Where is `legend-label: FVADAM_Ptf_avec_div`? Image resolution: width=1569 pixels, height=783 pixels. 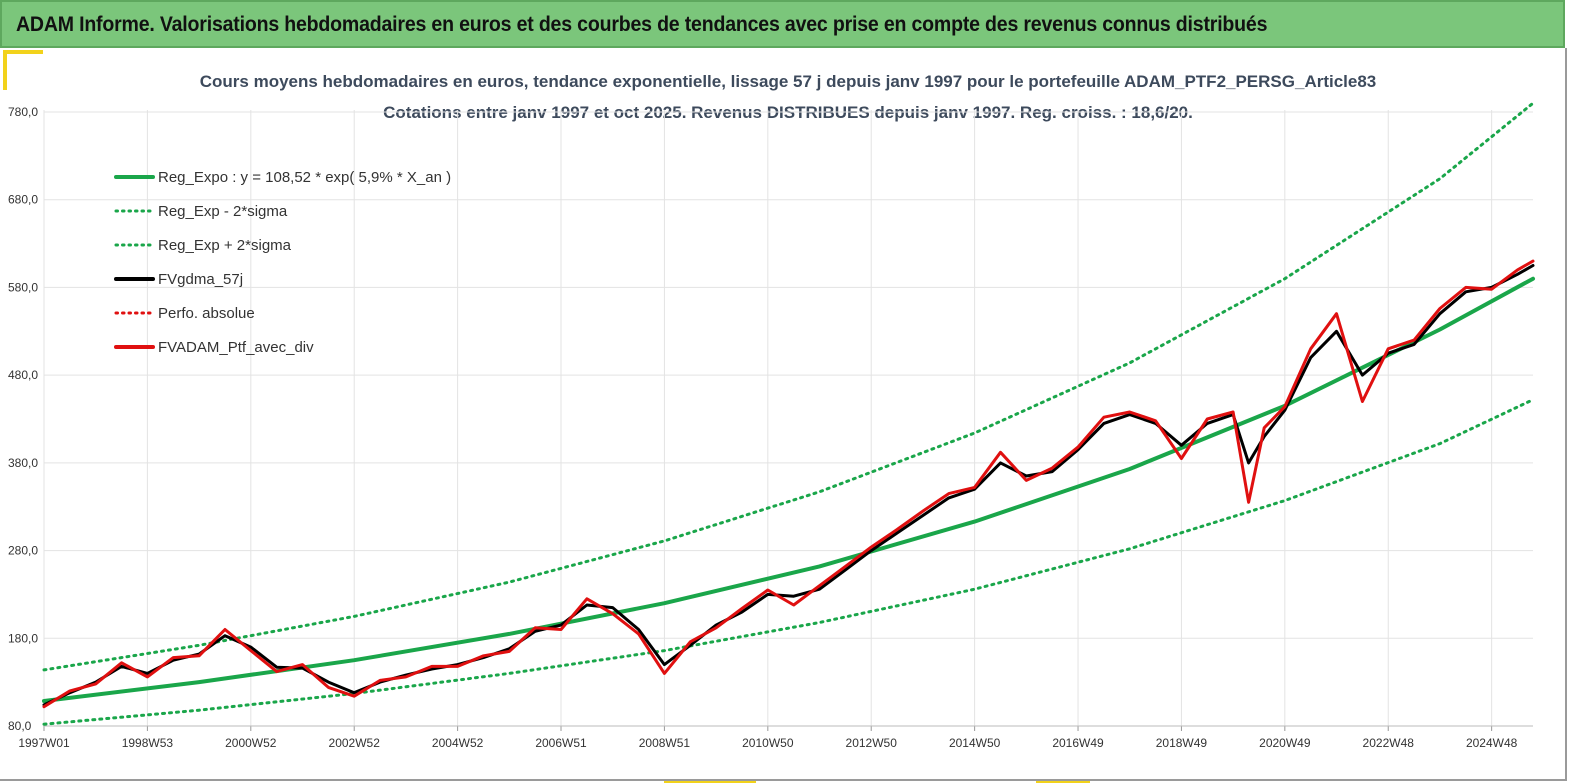
legend-label: FVADAM_Ptf_avec_div is located at coordinates (236, 347).